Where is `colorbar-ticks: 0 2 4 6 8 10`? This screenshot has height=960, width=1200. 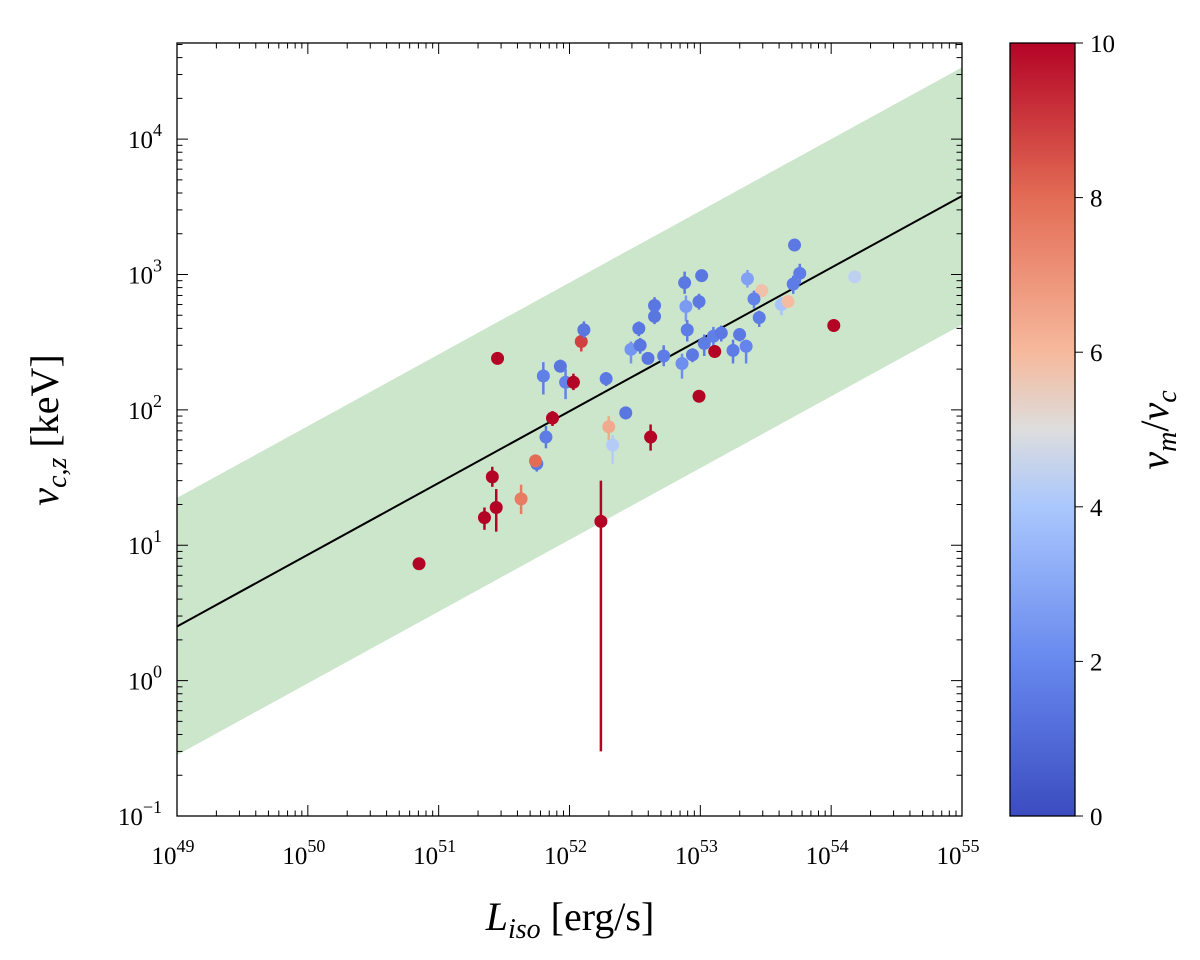
colorbar-ticks: 0 2 4 6 8 10 is located at coordinates (1095, 431).